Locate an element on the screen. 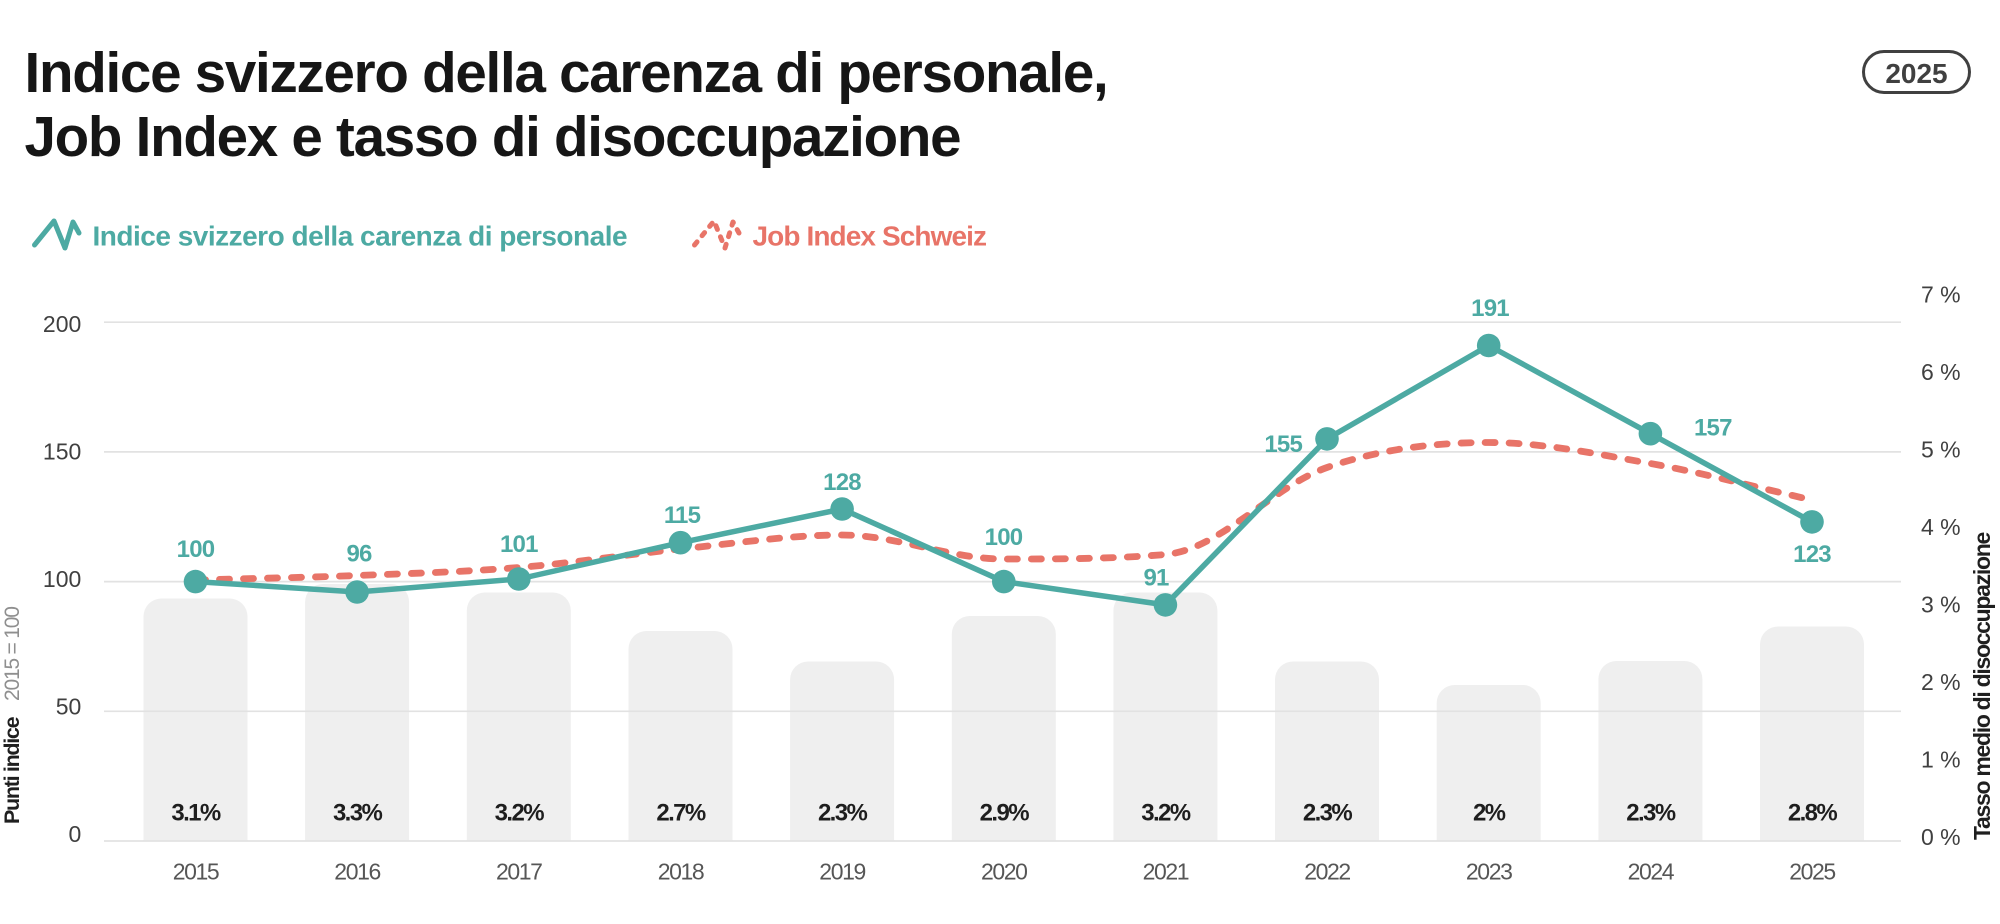 This screenshot has height=924, width=2000. svg-text: 7 % is located at coordinates (1941, 295).